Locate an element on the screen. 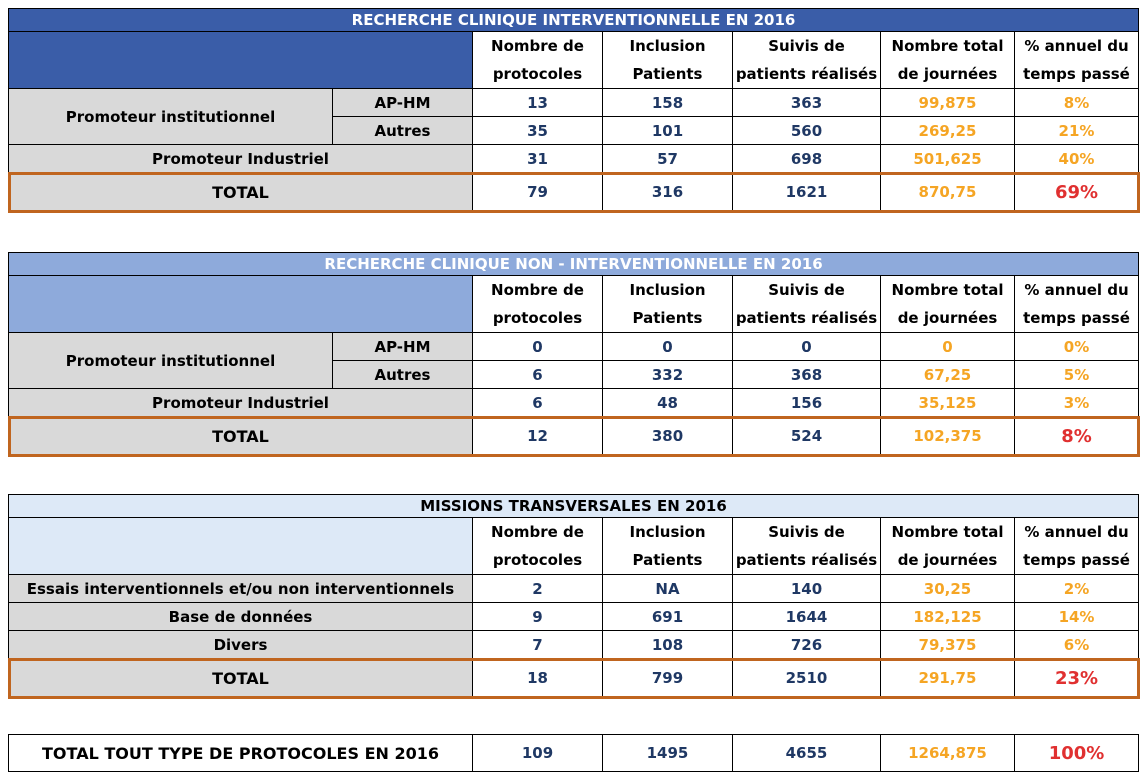 The width and height of the screenshot is (1146, 780). total-row: TOTAL 12 380 524 102,375 8% is located at coordinates (573, 436).